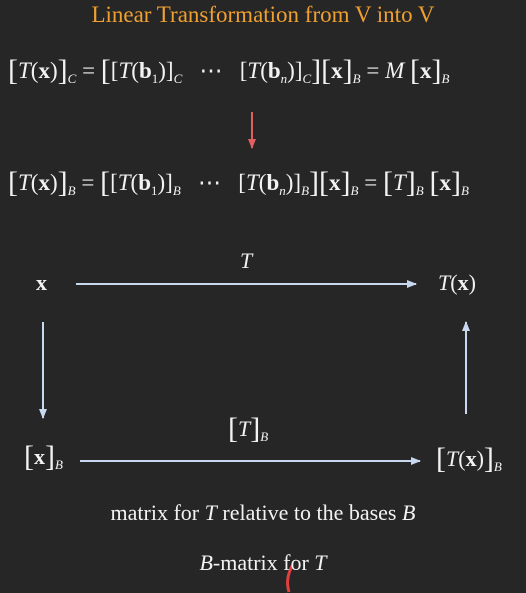  What do you see at coordinates (457, 282) in the screenshot?
I see `node-top-right: T(x)` at bounding box center [457, 282].